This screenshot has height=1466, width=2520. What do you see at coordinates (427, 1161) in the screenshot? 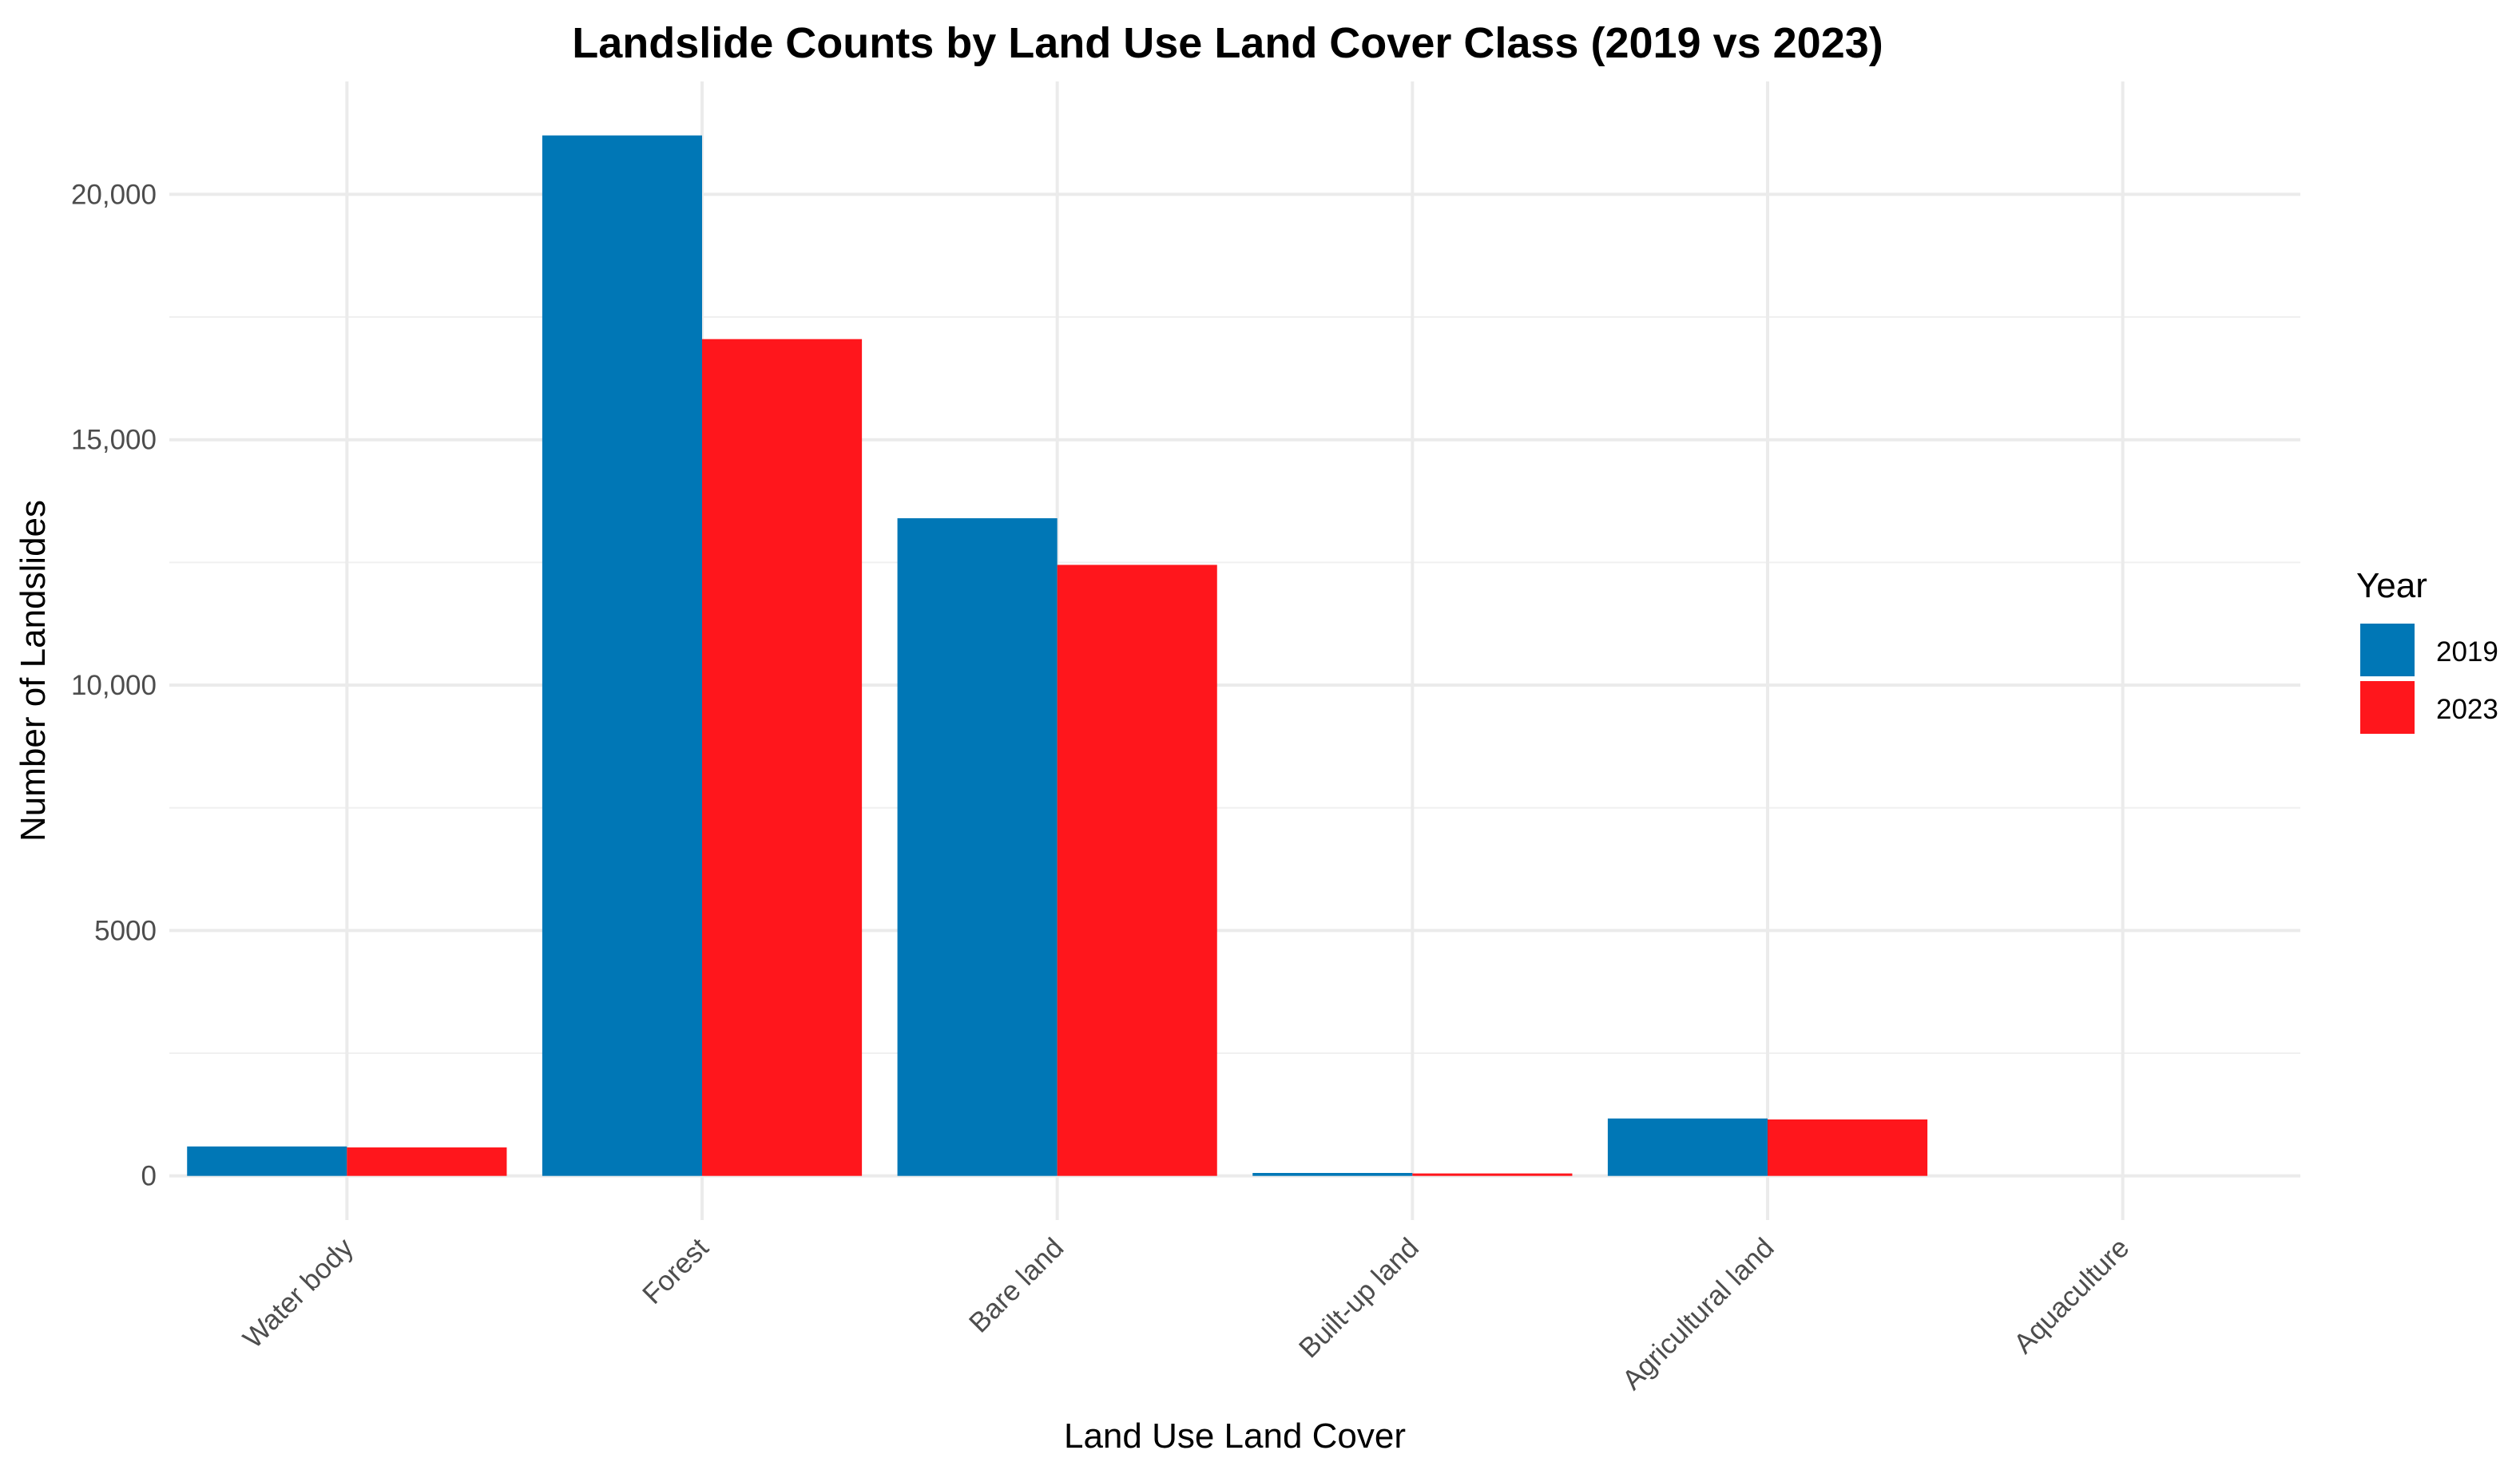
I see `bar-2023-water-body` at bounding box center [427, 1161].